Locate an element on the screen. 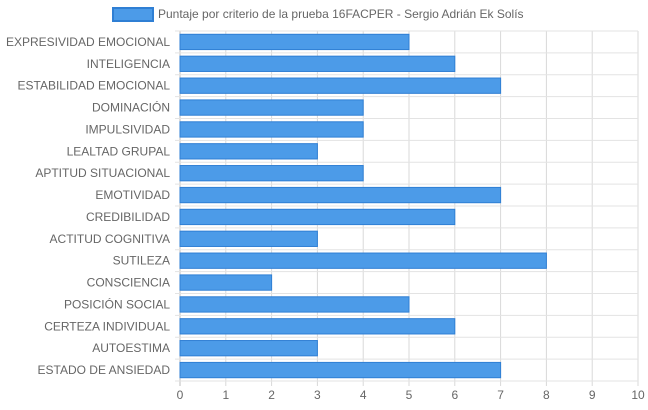 The image size is (648, 410). y-tick-label: AUTOESTIMA is located at coordinates (131, 348).